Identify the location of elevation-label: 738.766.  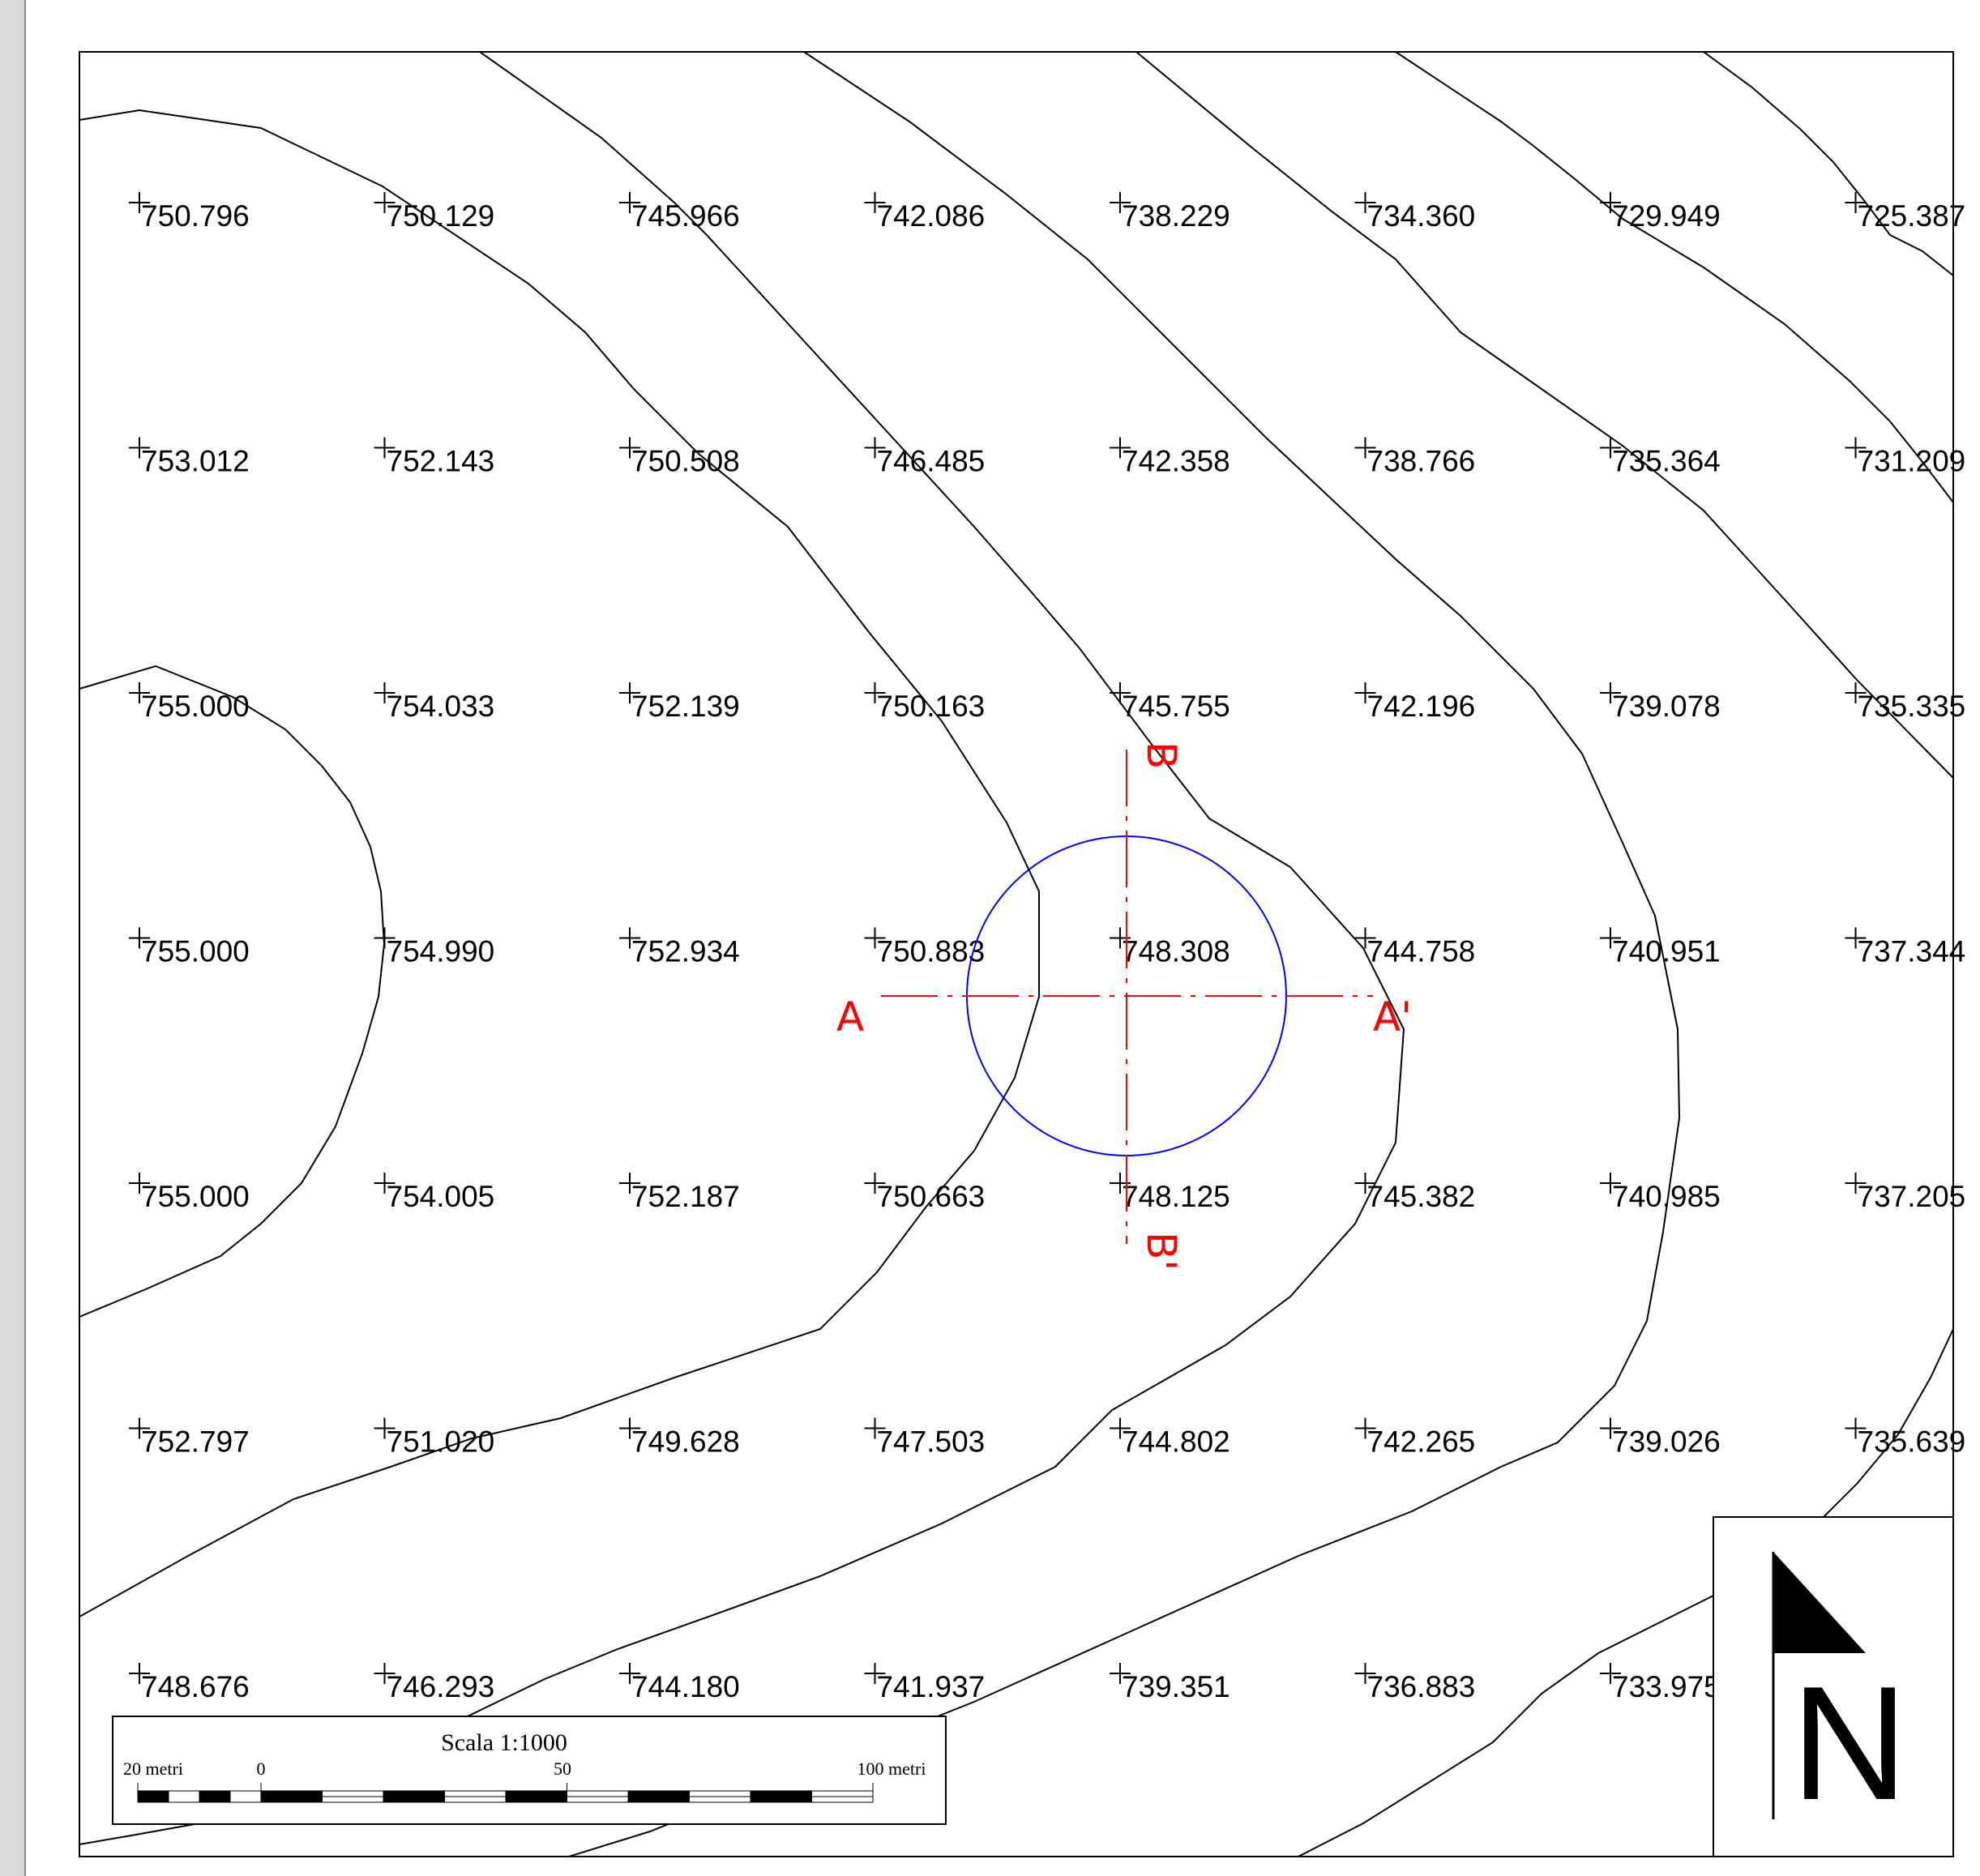
(1421, 462).